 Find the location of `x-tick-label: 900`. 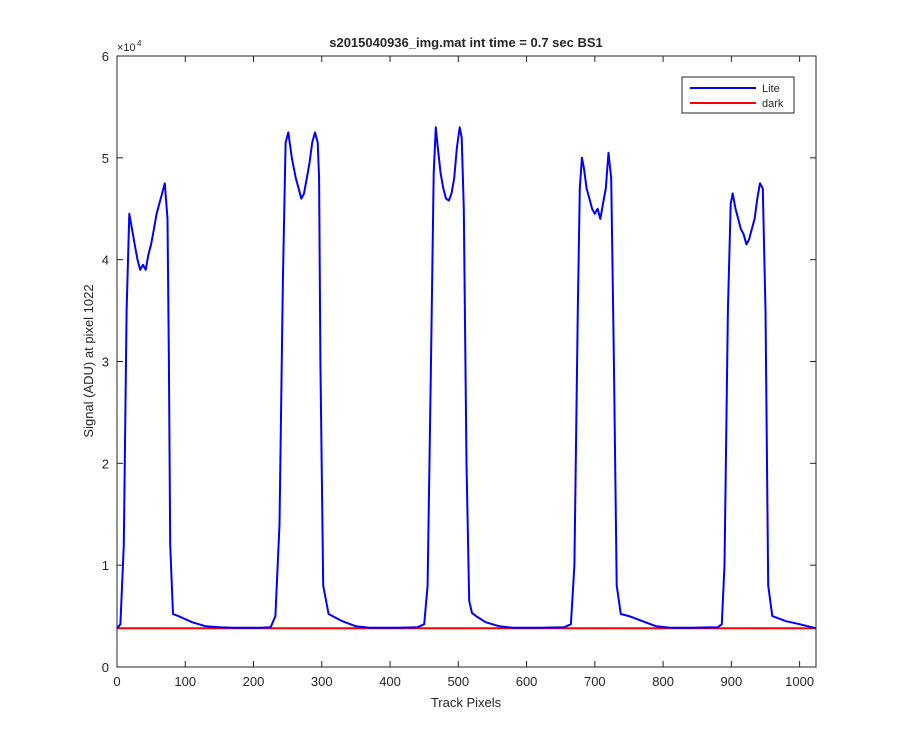

x-tick-label: 900 is located at coordinates (732, 681).